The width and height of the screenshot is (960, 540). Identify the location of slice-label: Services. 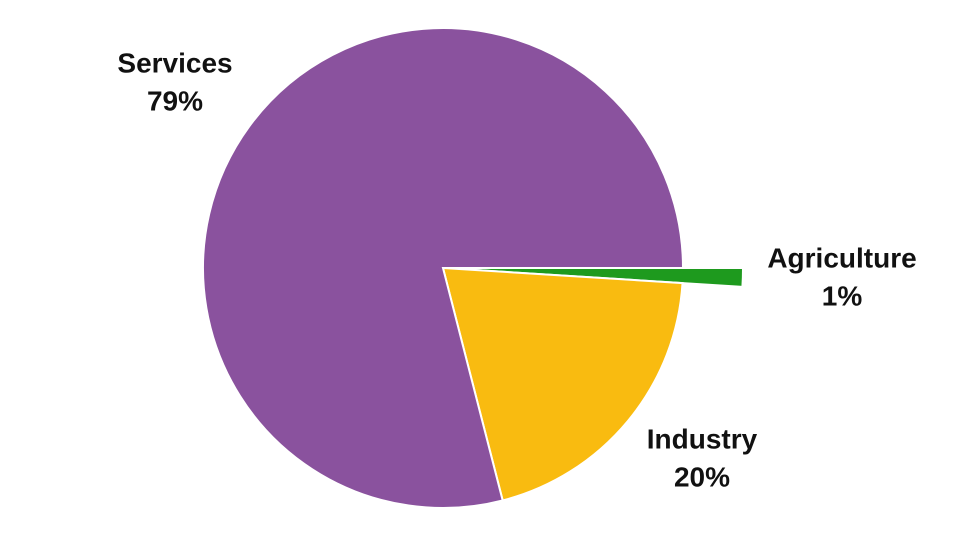
(174, 62).